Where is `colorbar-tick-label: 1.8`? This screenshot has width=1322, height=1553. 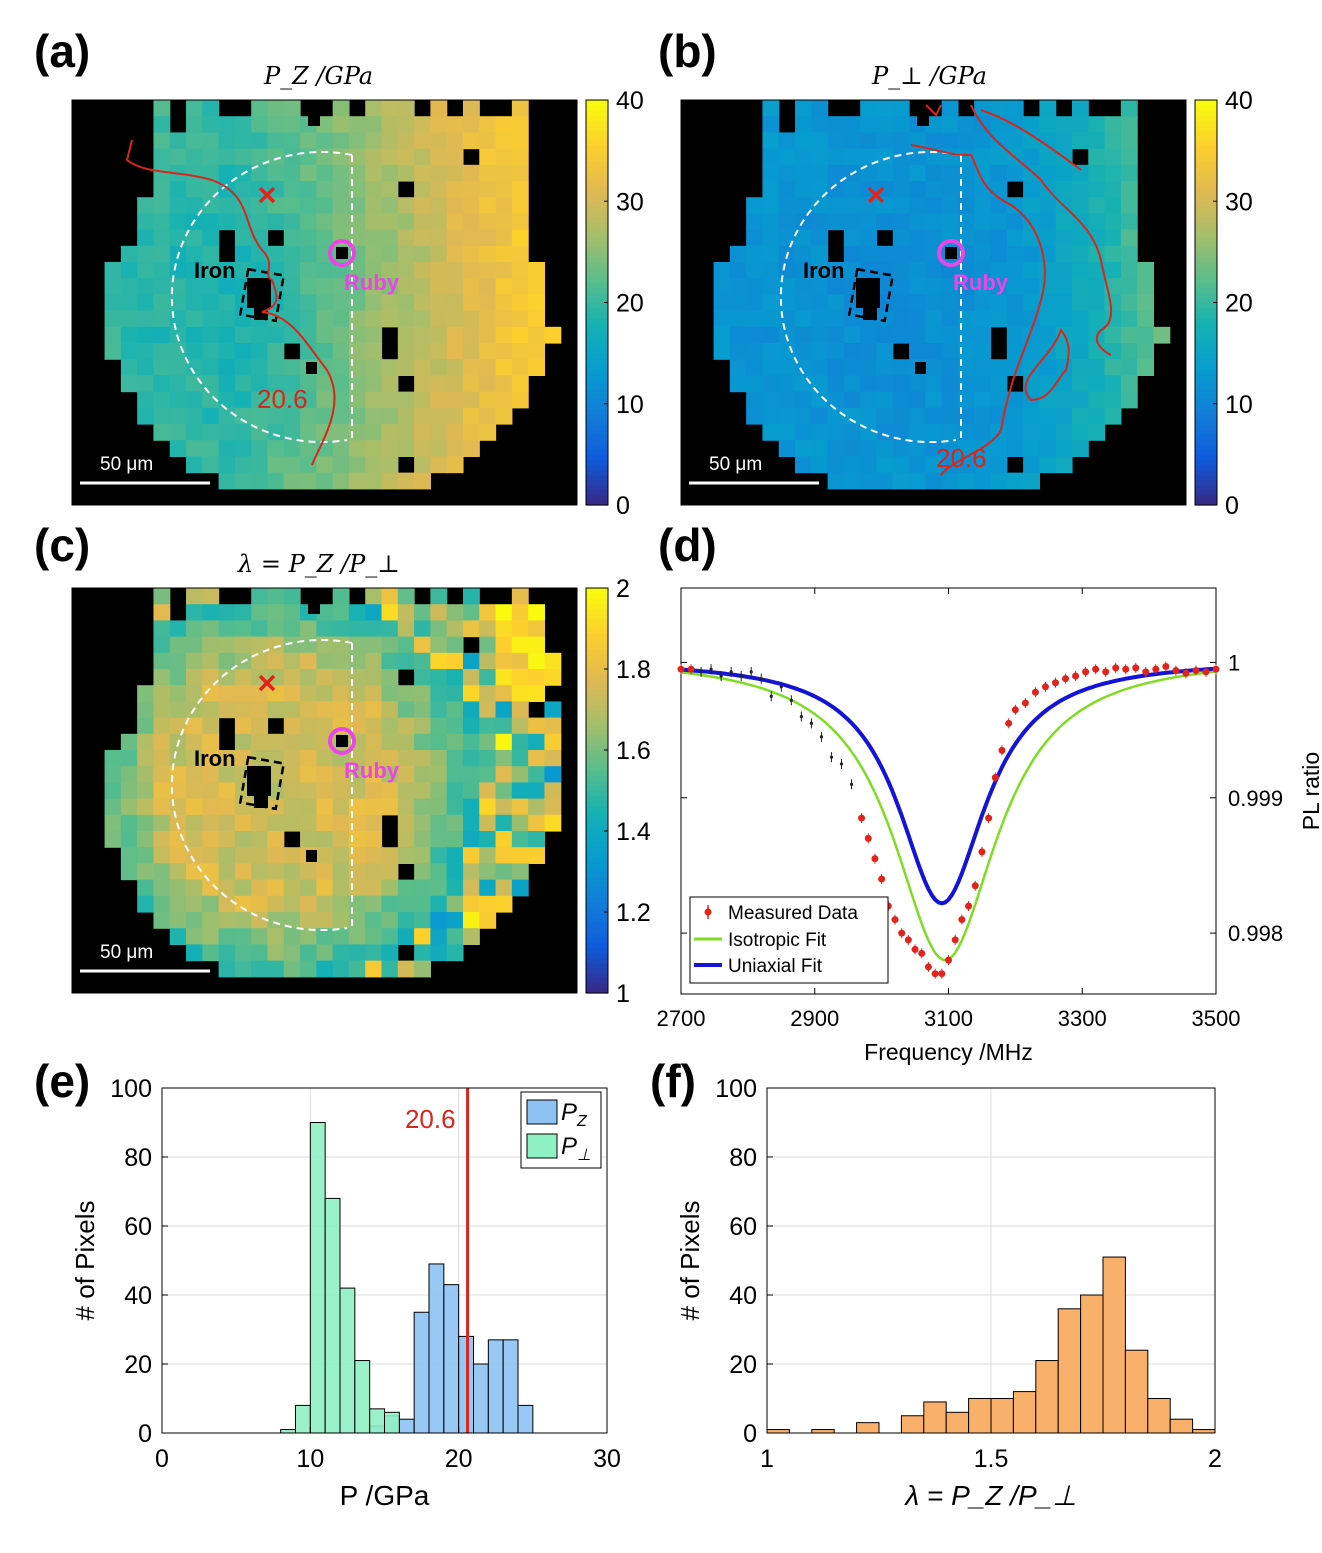
colorbar-tick-label: 1.8 is located at coordinates (633, 670).